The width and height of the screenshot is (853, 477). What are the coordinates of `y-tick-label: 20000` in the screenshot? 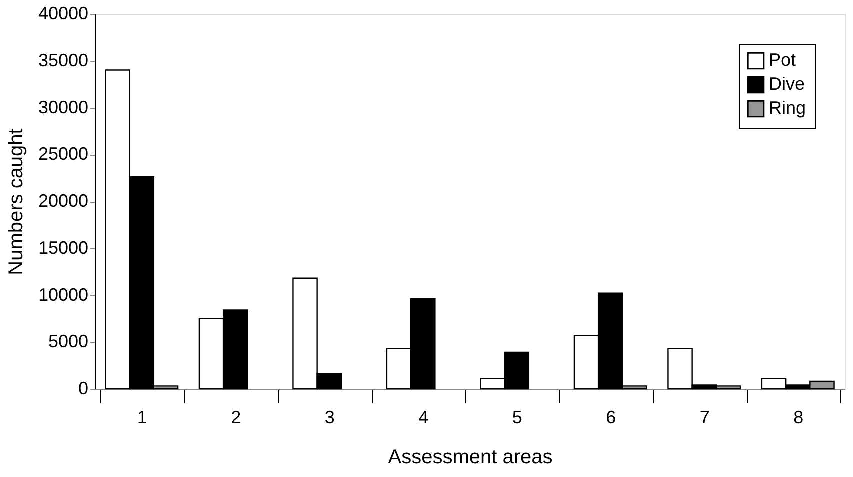 It's located at (63, 201).